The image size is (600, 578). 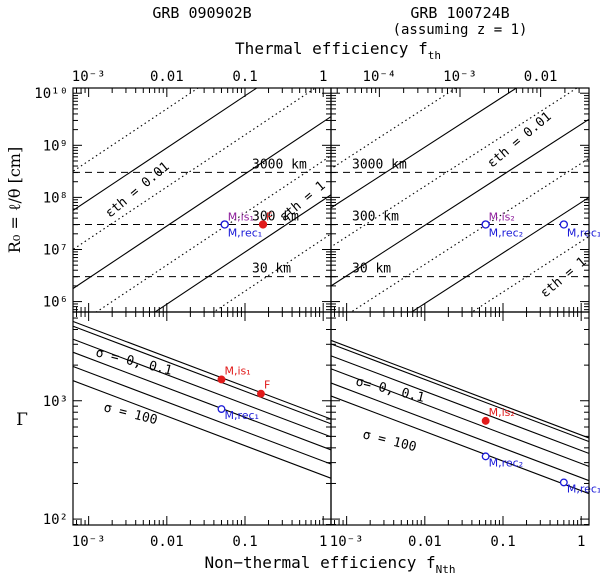 I want to click on sigma-label-top: σ = 0, 0.1, so click(x=134, y=361).